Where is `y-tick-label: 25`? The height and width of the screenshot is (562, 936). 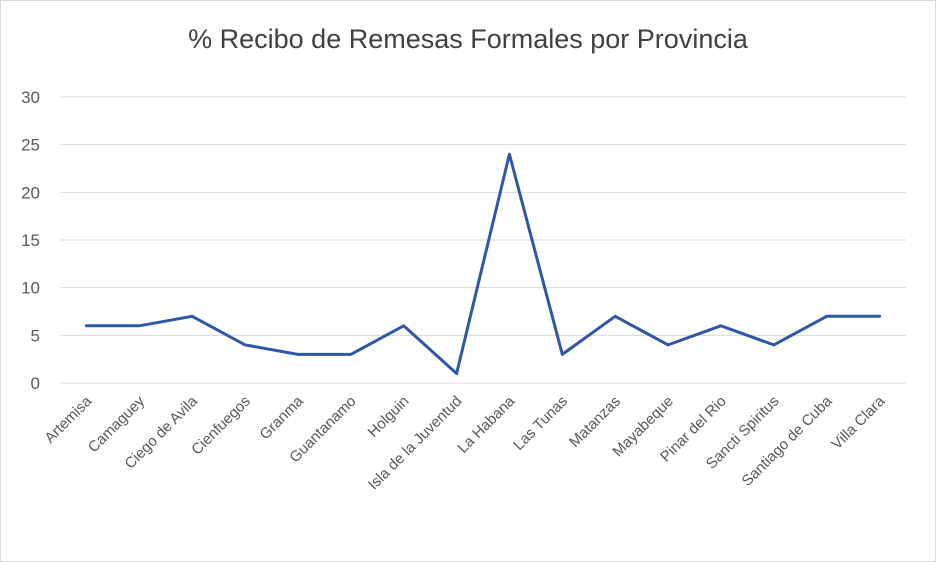 y-tick-label: 25 is located at coordinates (30, 145).